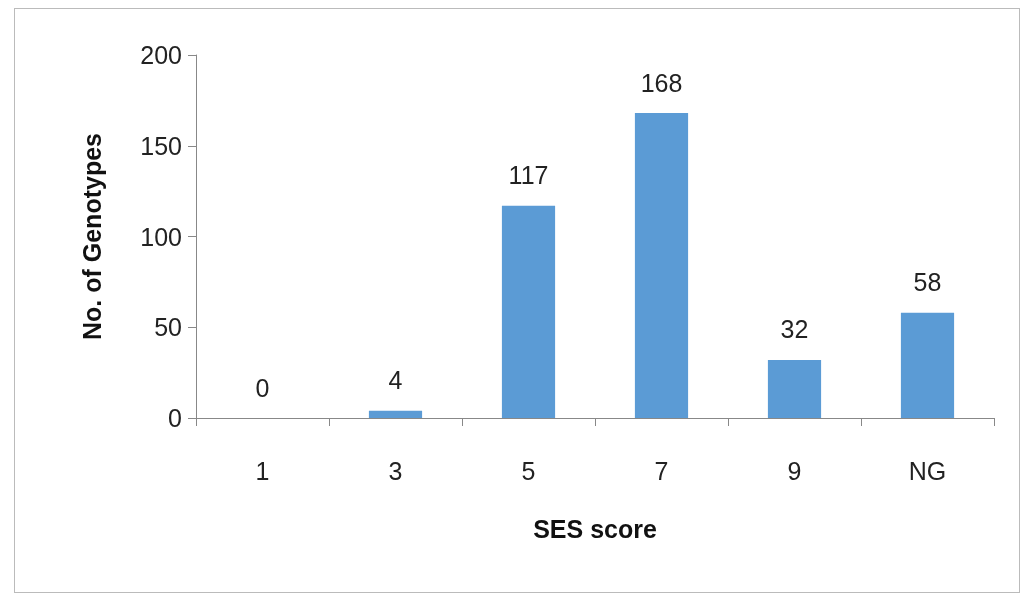 Image resolution: width=1020 pixels, height=599 pixels. What do you see at coordinates (262, 470) in the screenshot?
I see `x-tick-label: 1` at bounding box center [262, 470].